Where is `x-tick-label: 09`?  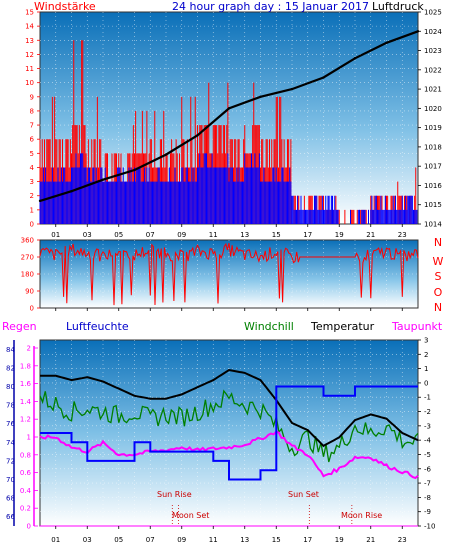 x-tick-label: 09 is located at coordinates (181, 235).